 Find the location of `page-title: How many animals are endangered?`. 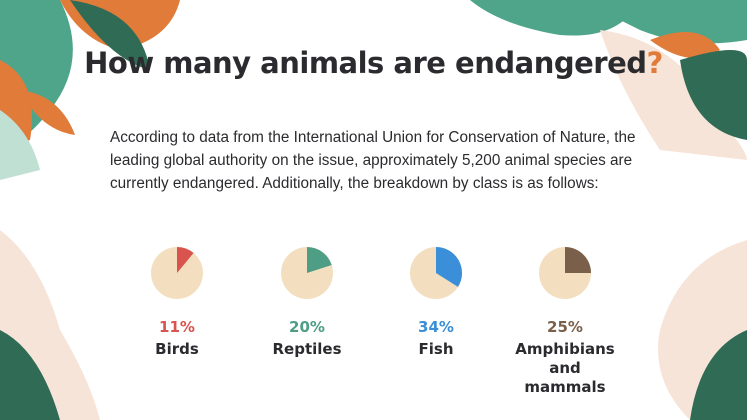

page-title: How many animals are endangered? is located at coordinates (373, 63).